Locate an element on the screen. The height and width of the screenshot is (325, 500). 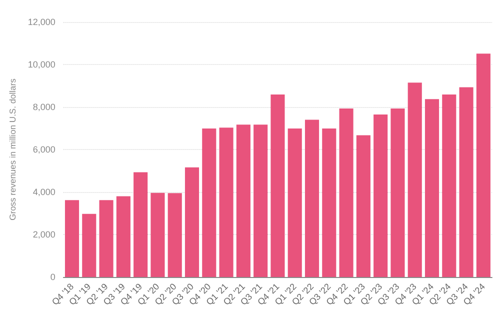
y-tick-label: 8,000 is located at coordinates (44, 107).